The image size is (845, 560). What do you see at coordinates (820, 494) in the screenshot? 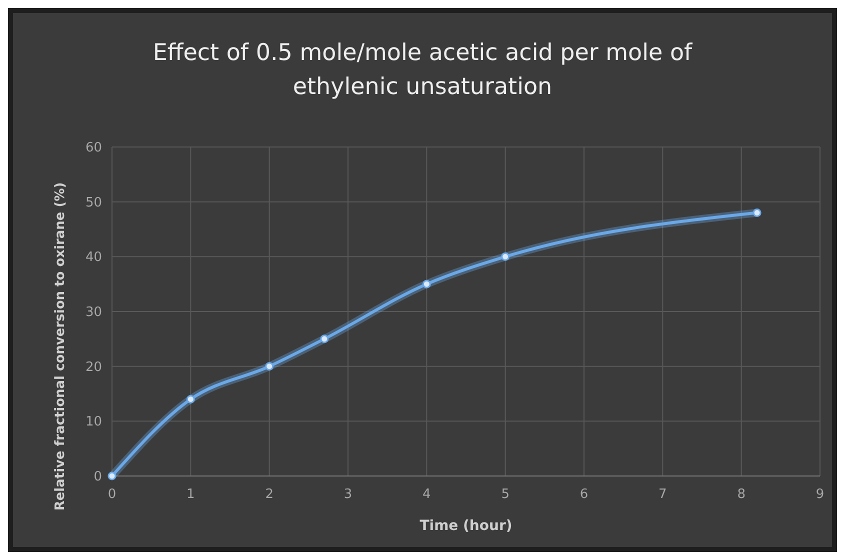
I see `x-tick-label: 9` at bounding box center [820, 494].